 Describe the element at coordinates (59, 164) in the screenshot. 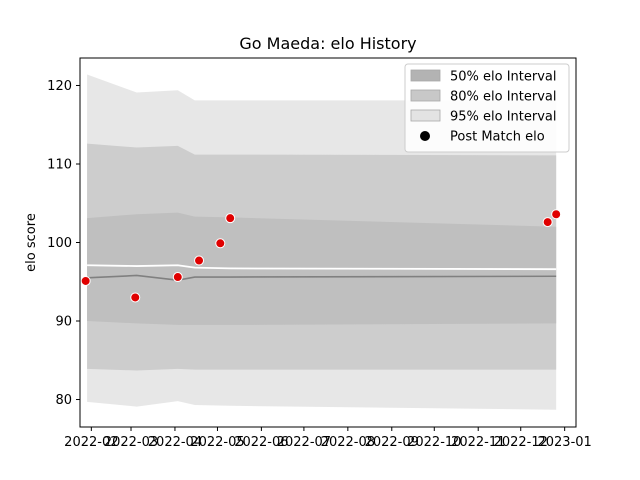

I see `y-tick-label: 110` at that location.